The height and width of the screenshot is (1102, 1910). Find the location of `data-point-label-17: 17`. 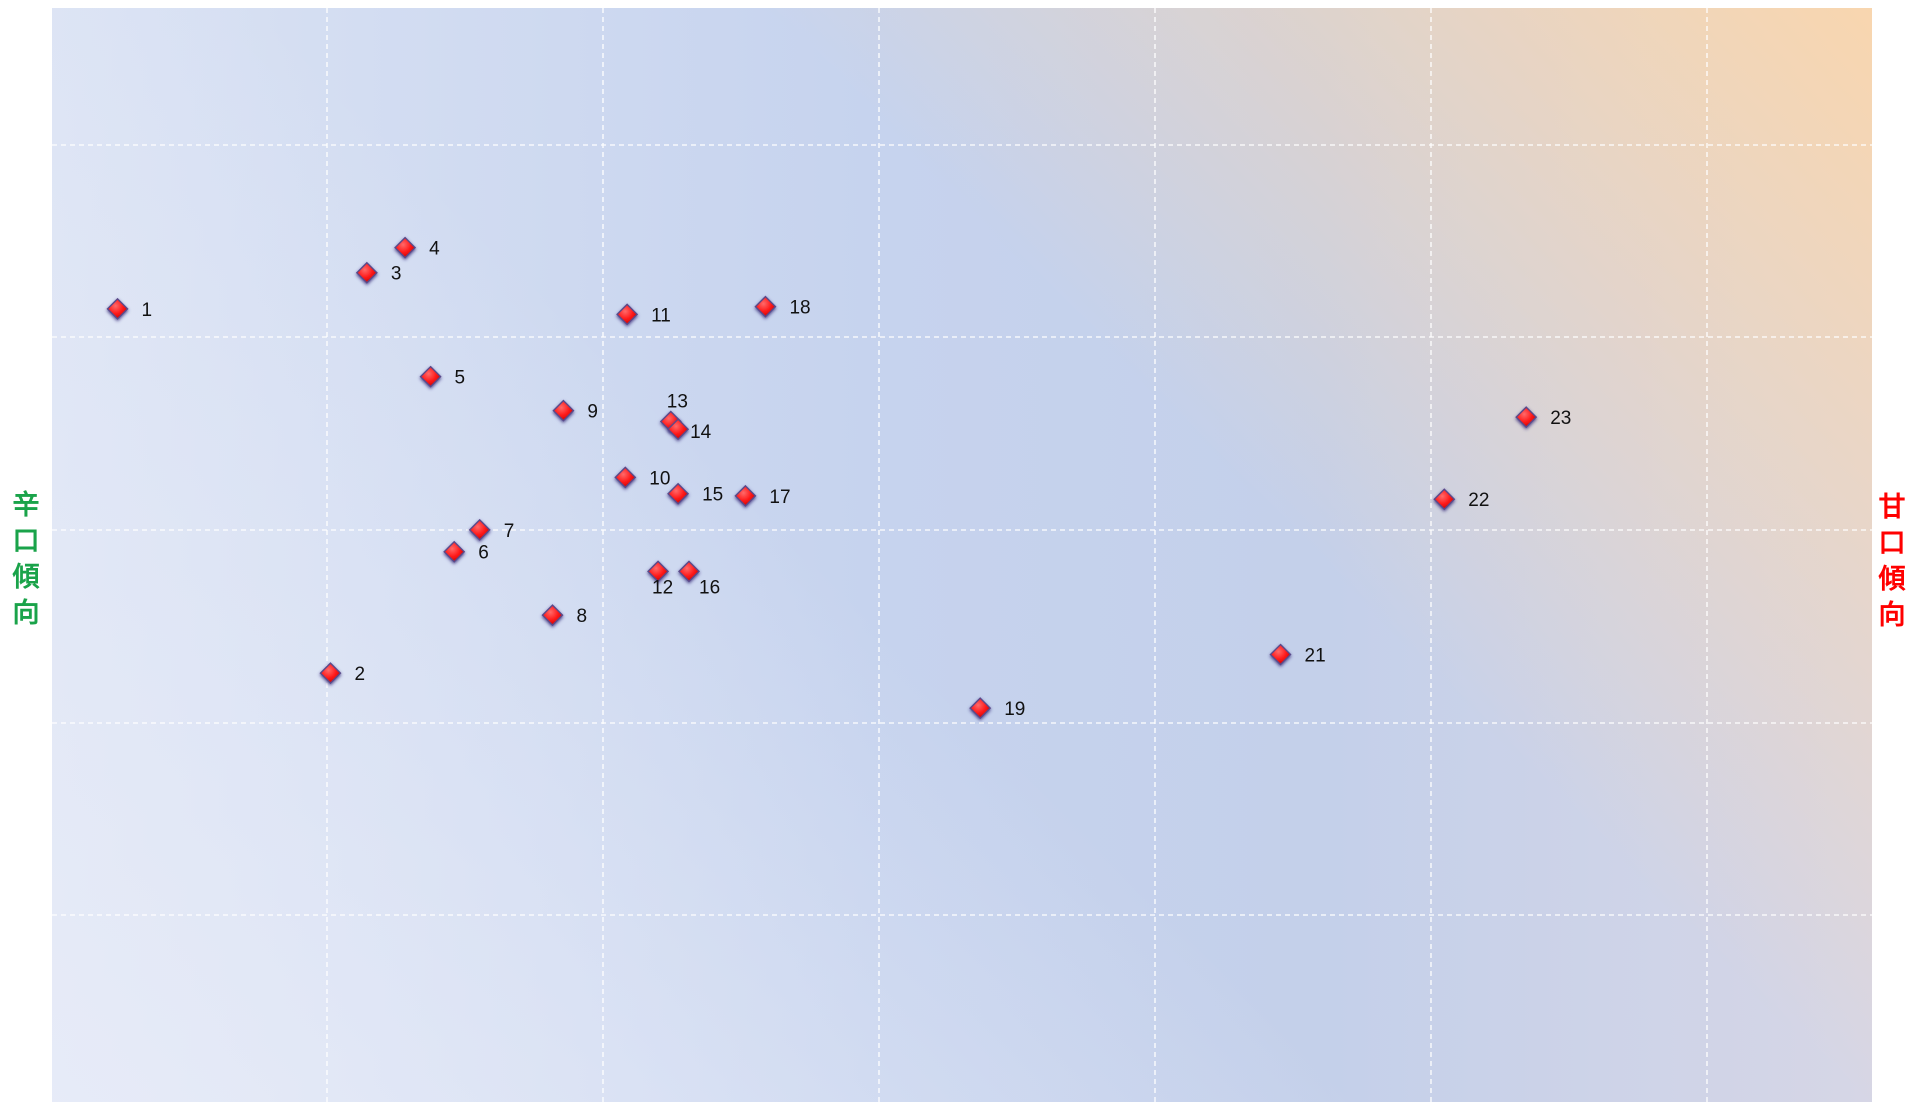

data-point-label-17: 17 is located at coordinates (779, 497).